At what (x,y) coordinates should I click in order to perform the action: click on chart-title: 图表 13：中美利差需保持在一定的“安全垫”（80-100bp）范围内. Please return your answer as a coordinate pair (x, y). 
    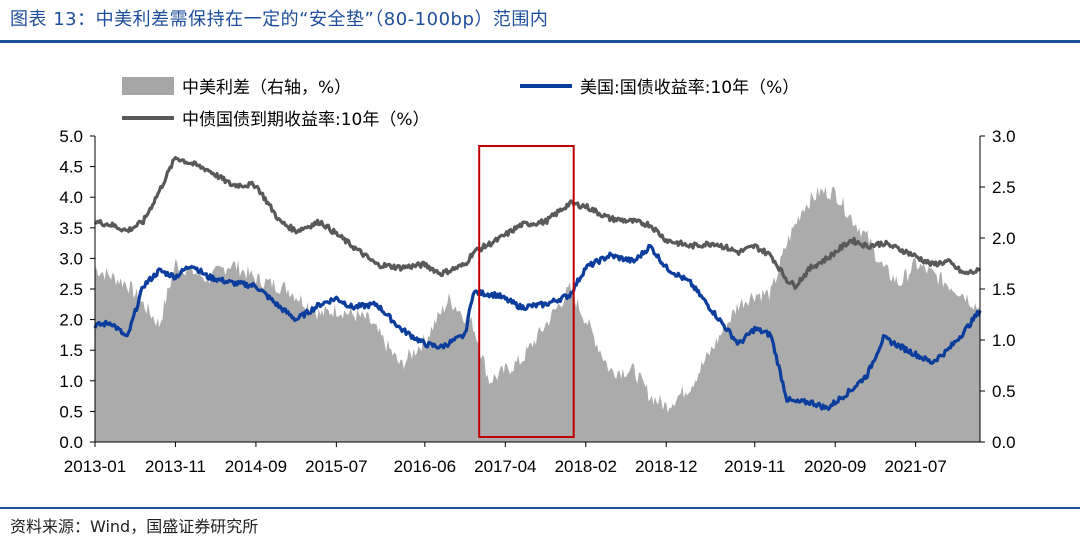
    Looking at the image, I should click on (279, 19).